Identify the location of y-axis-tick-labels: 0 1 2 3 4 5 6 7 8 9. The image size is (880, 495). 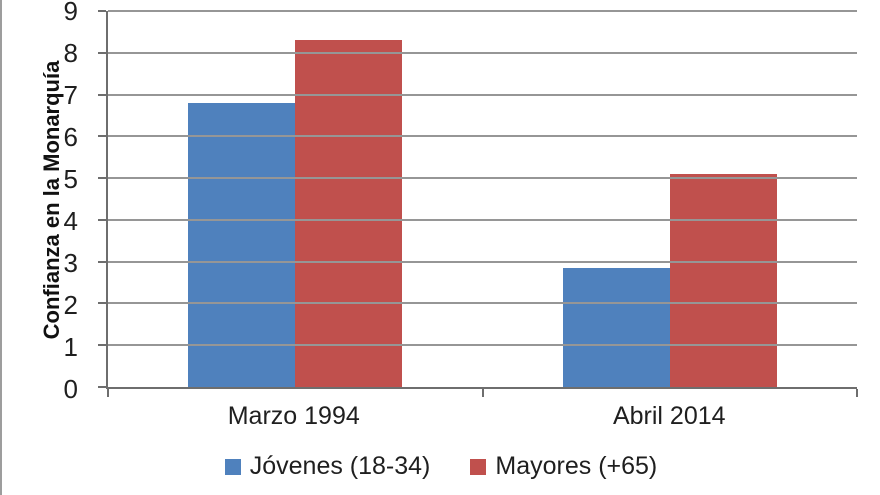
(48, 201).